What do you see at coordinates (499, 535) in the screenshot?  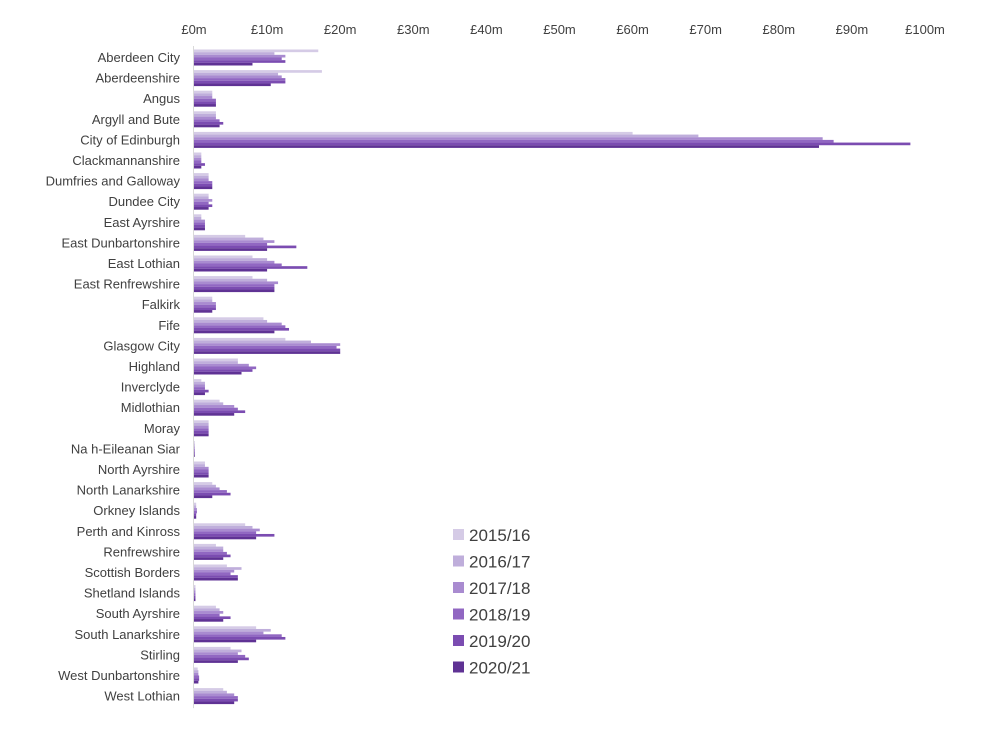 I see `legend-label: 2015/16` at bounding box center [499, 535].